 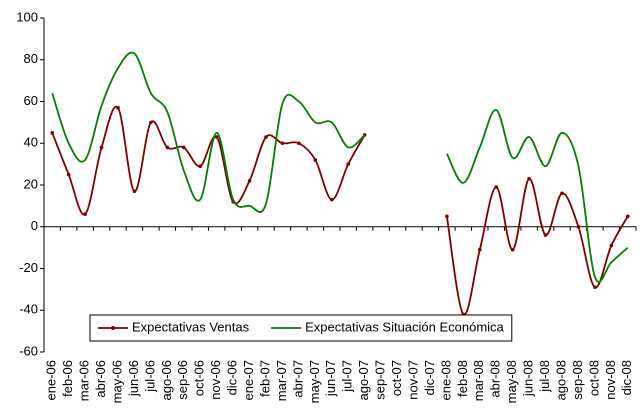 I want to click on x-tick-label: ene-08, so click(x=445, y=380).